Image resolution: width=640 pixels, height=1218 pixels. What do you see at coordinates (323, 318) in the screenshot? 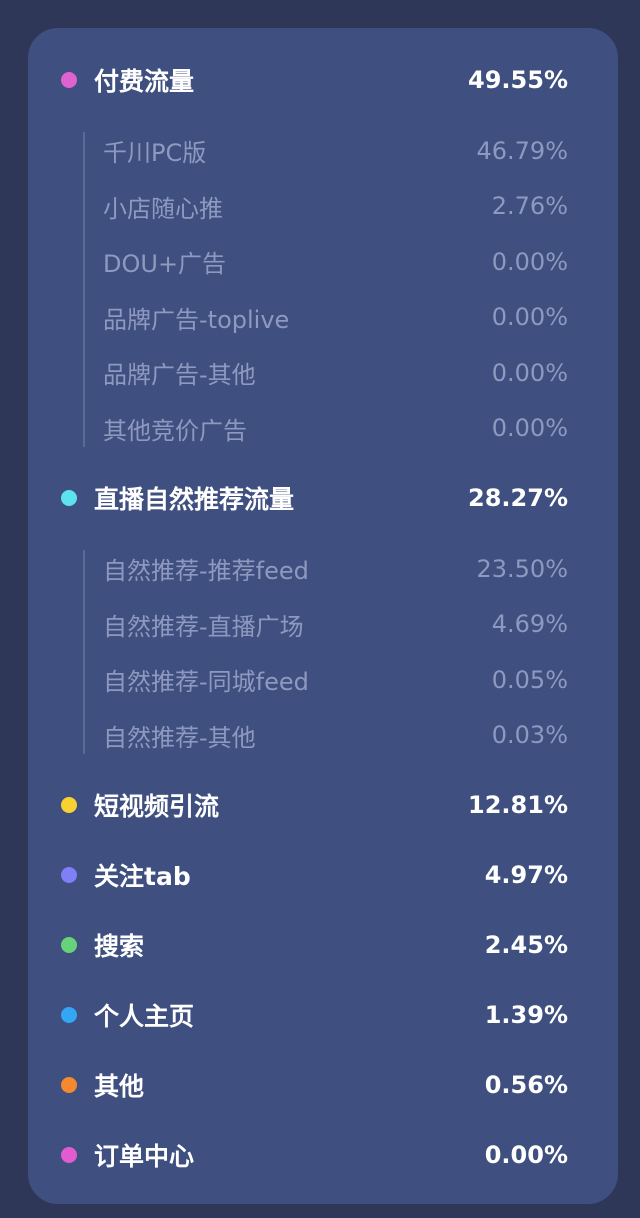
I see `sub-source-row: 品牌广告-toplive 0.00%` at bounding box center [323, 318].